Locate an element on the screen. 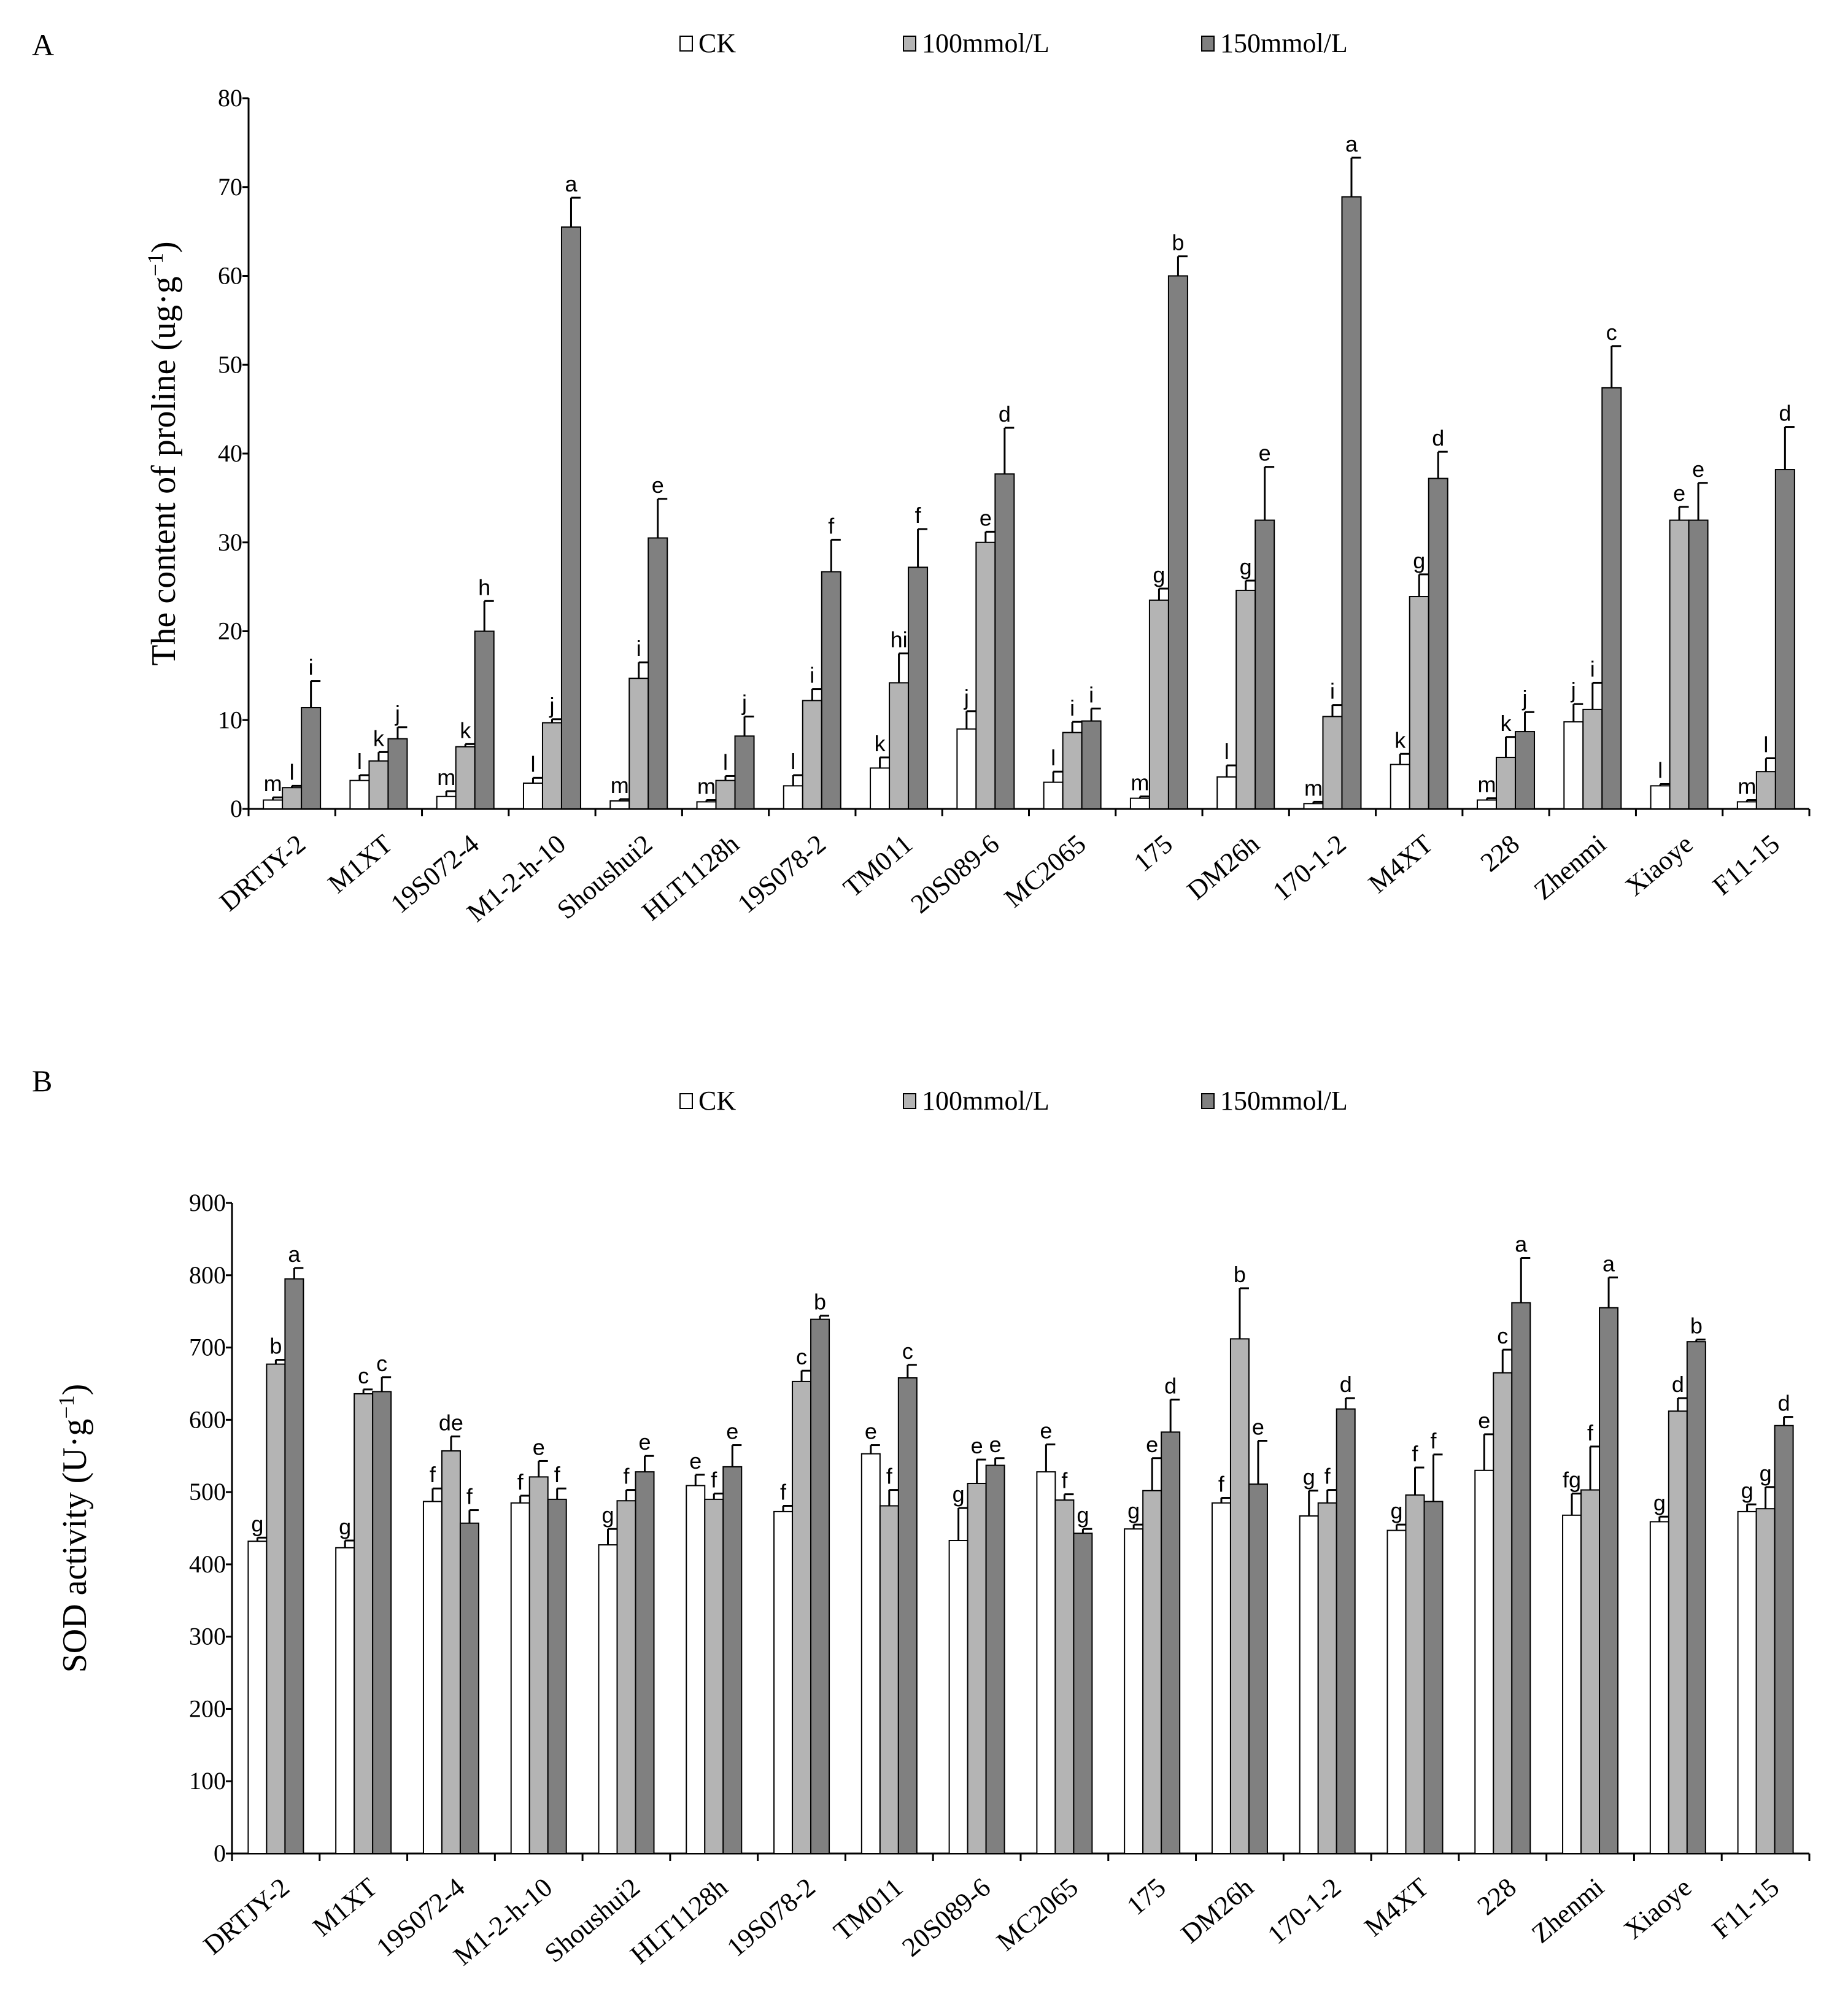 This screenshot has width=1848, height=1991. significance-label: b is located at coordinates (1240, 1274).